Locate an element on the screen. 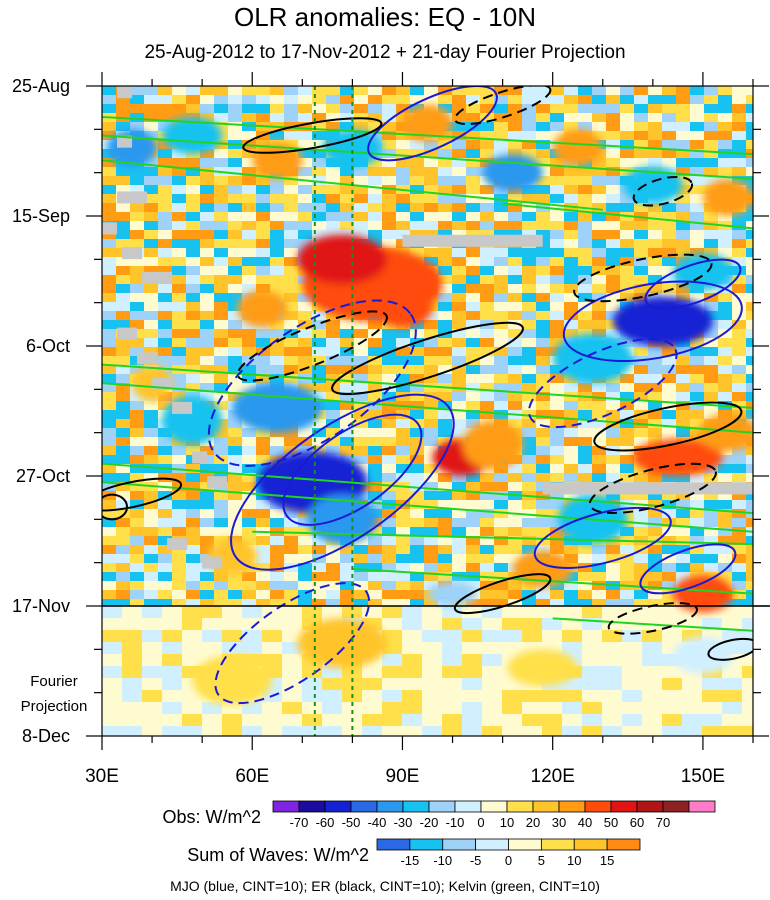  colorbar-tick-label: -15 is located at coordinates (409, 860).